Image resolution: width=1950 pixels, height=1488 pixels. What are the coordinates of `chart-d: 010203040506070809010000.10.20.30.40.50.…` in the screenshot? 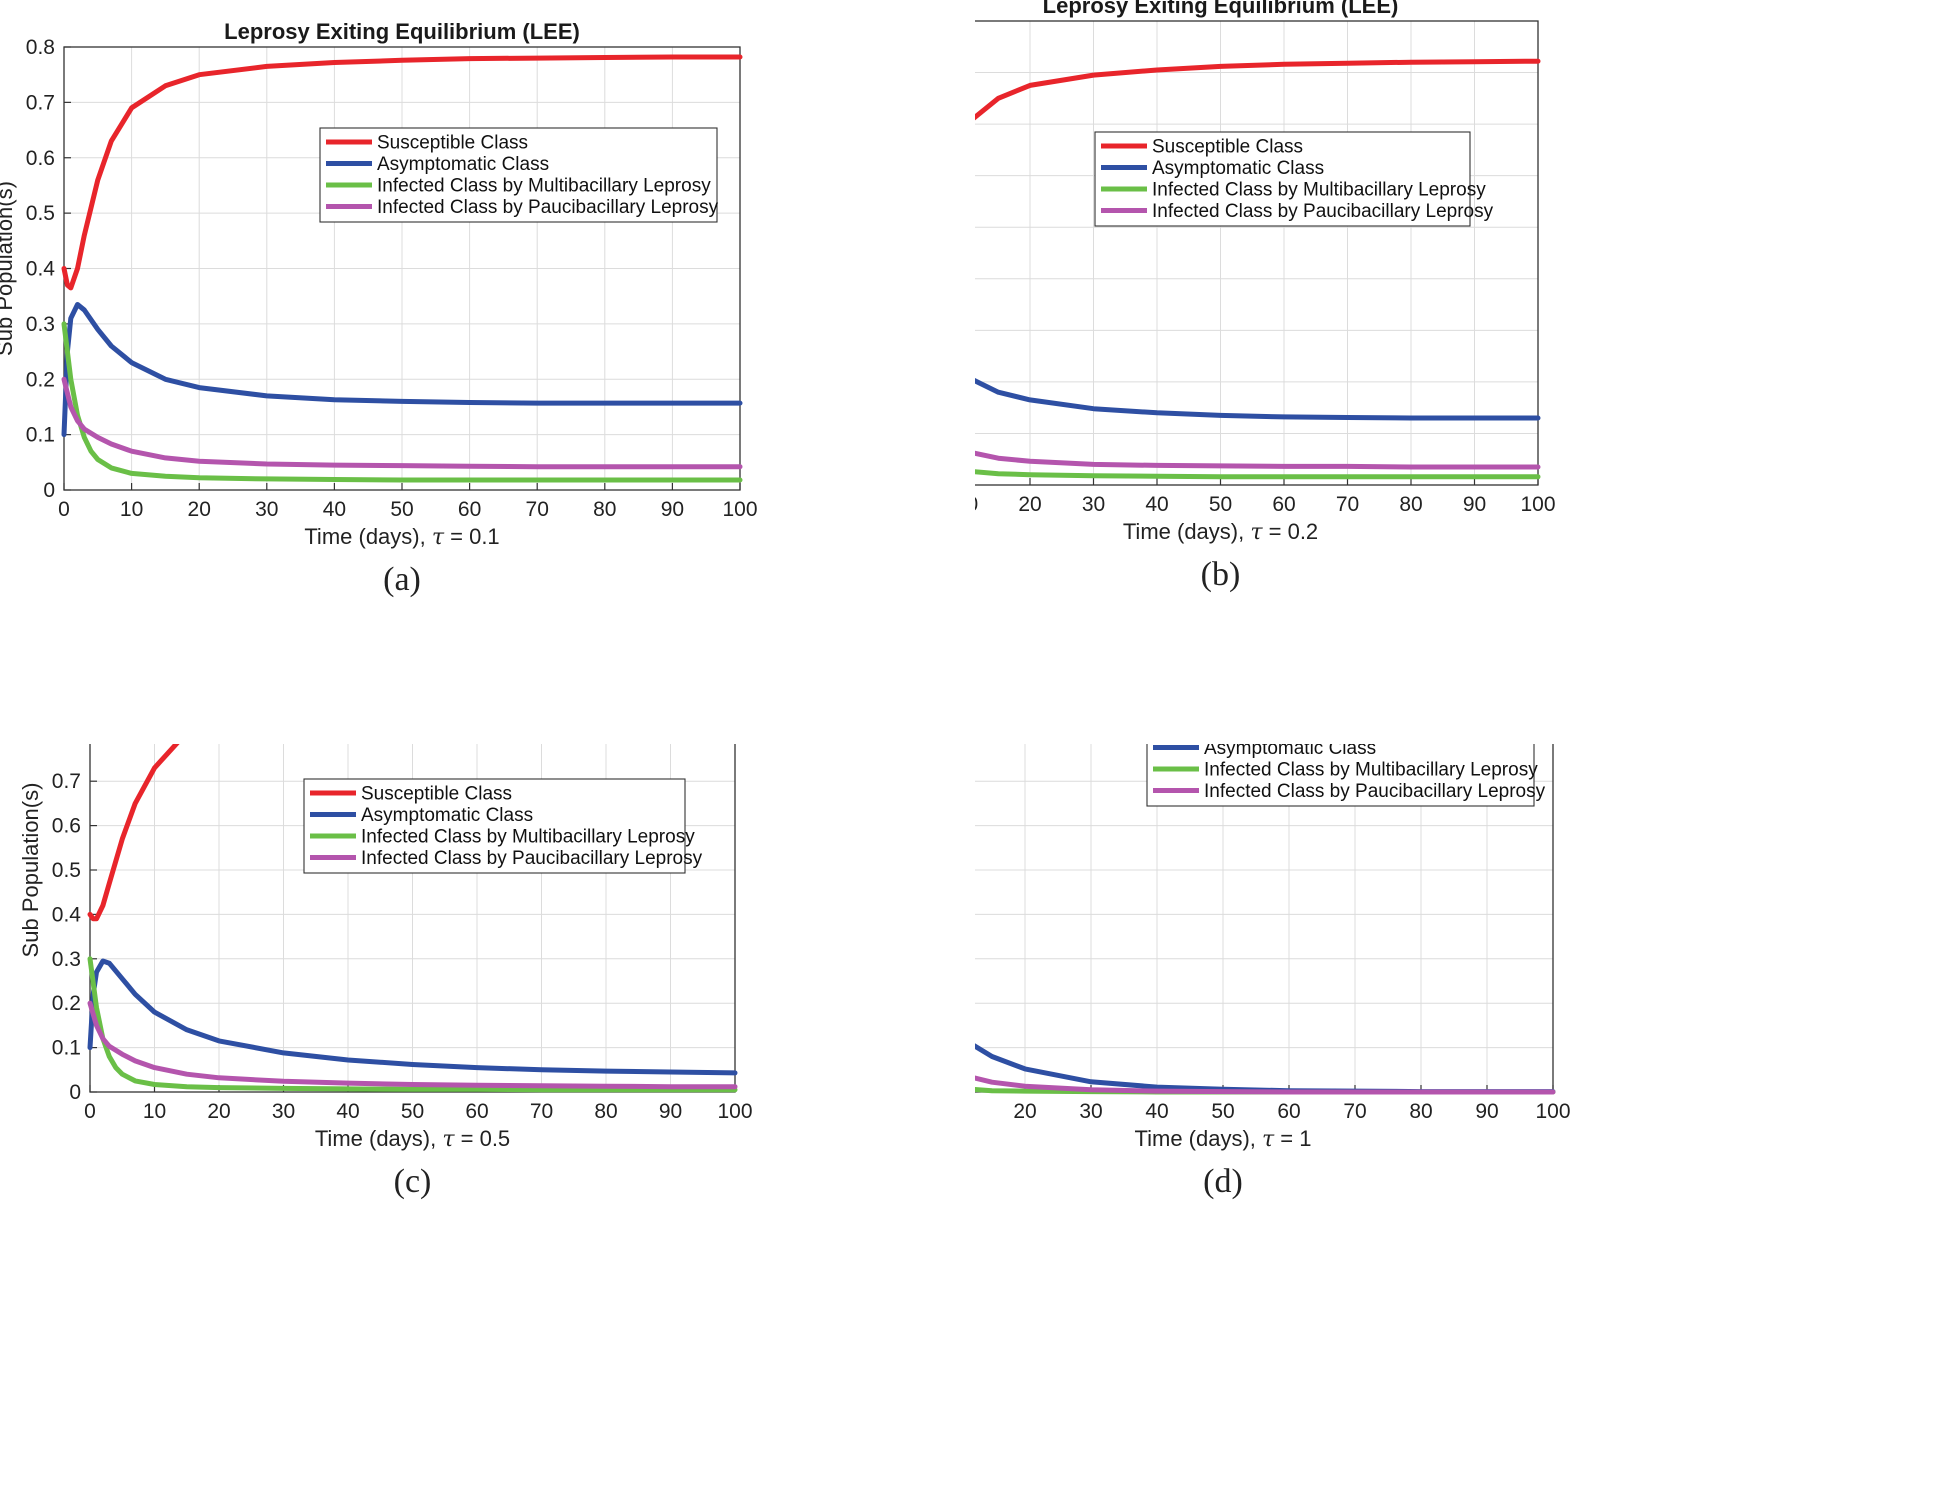 It's located at (1273, 972).